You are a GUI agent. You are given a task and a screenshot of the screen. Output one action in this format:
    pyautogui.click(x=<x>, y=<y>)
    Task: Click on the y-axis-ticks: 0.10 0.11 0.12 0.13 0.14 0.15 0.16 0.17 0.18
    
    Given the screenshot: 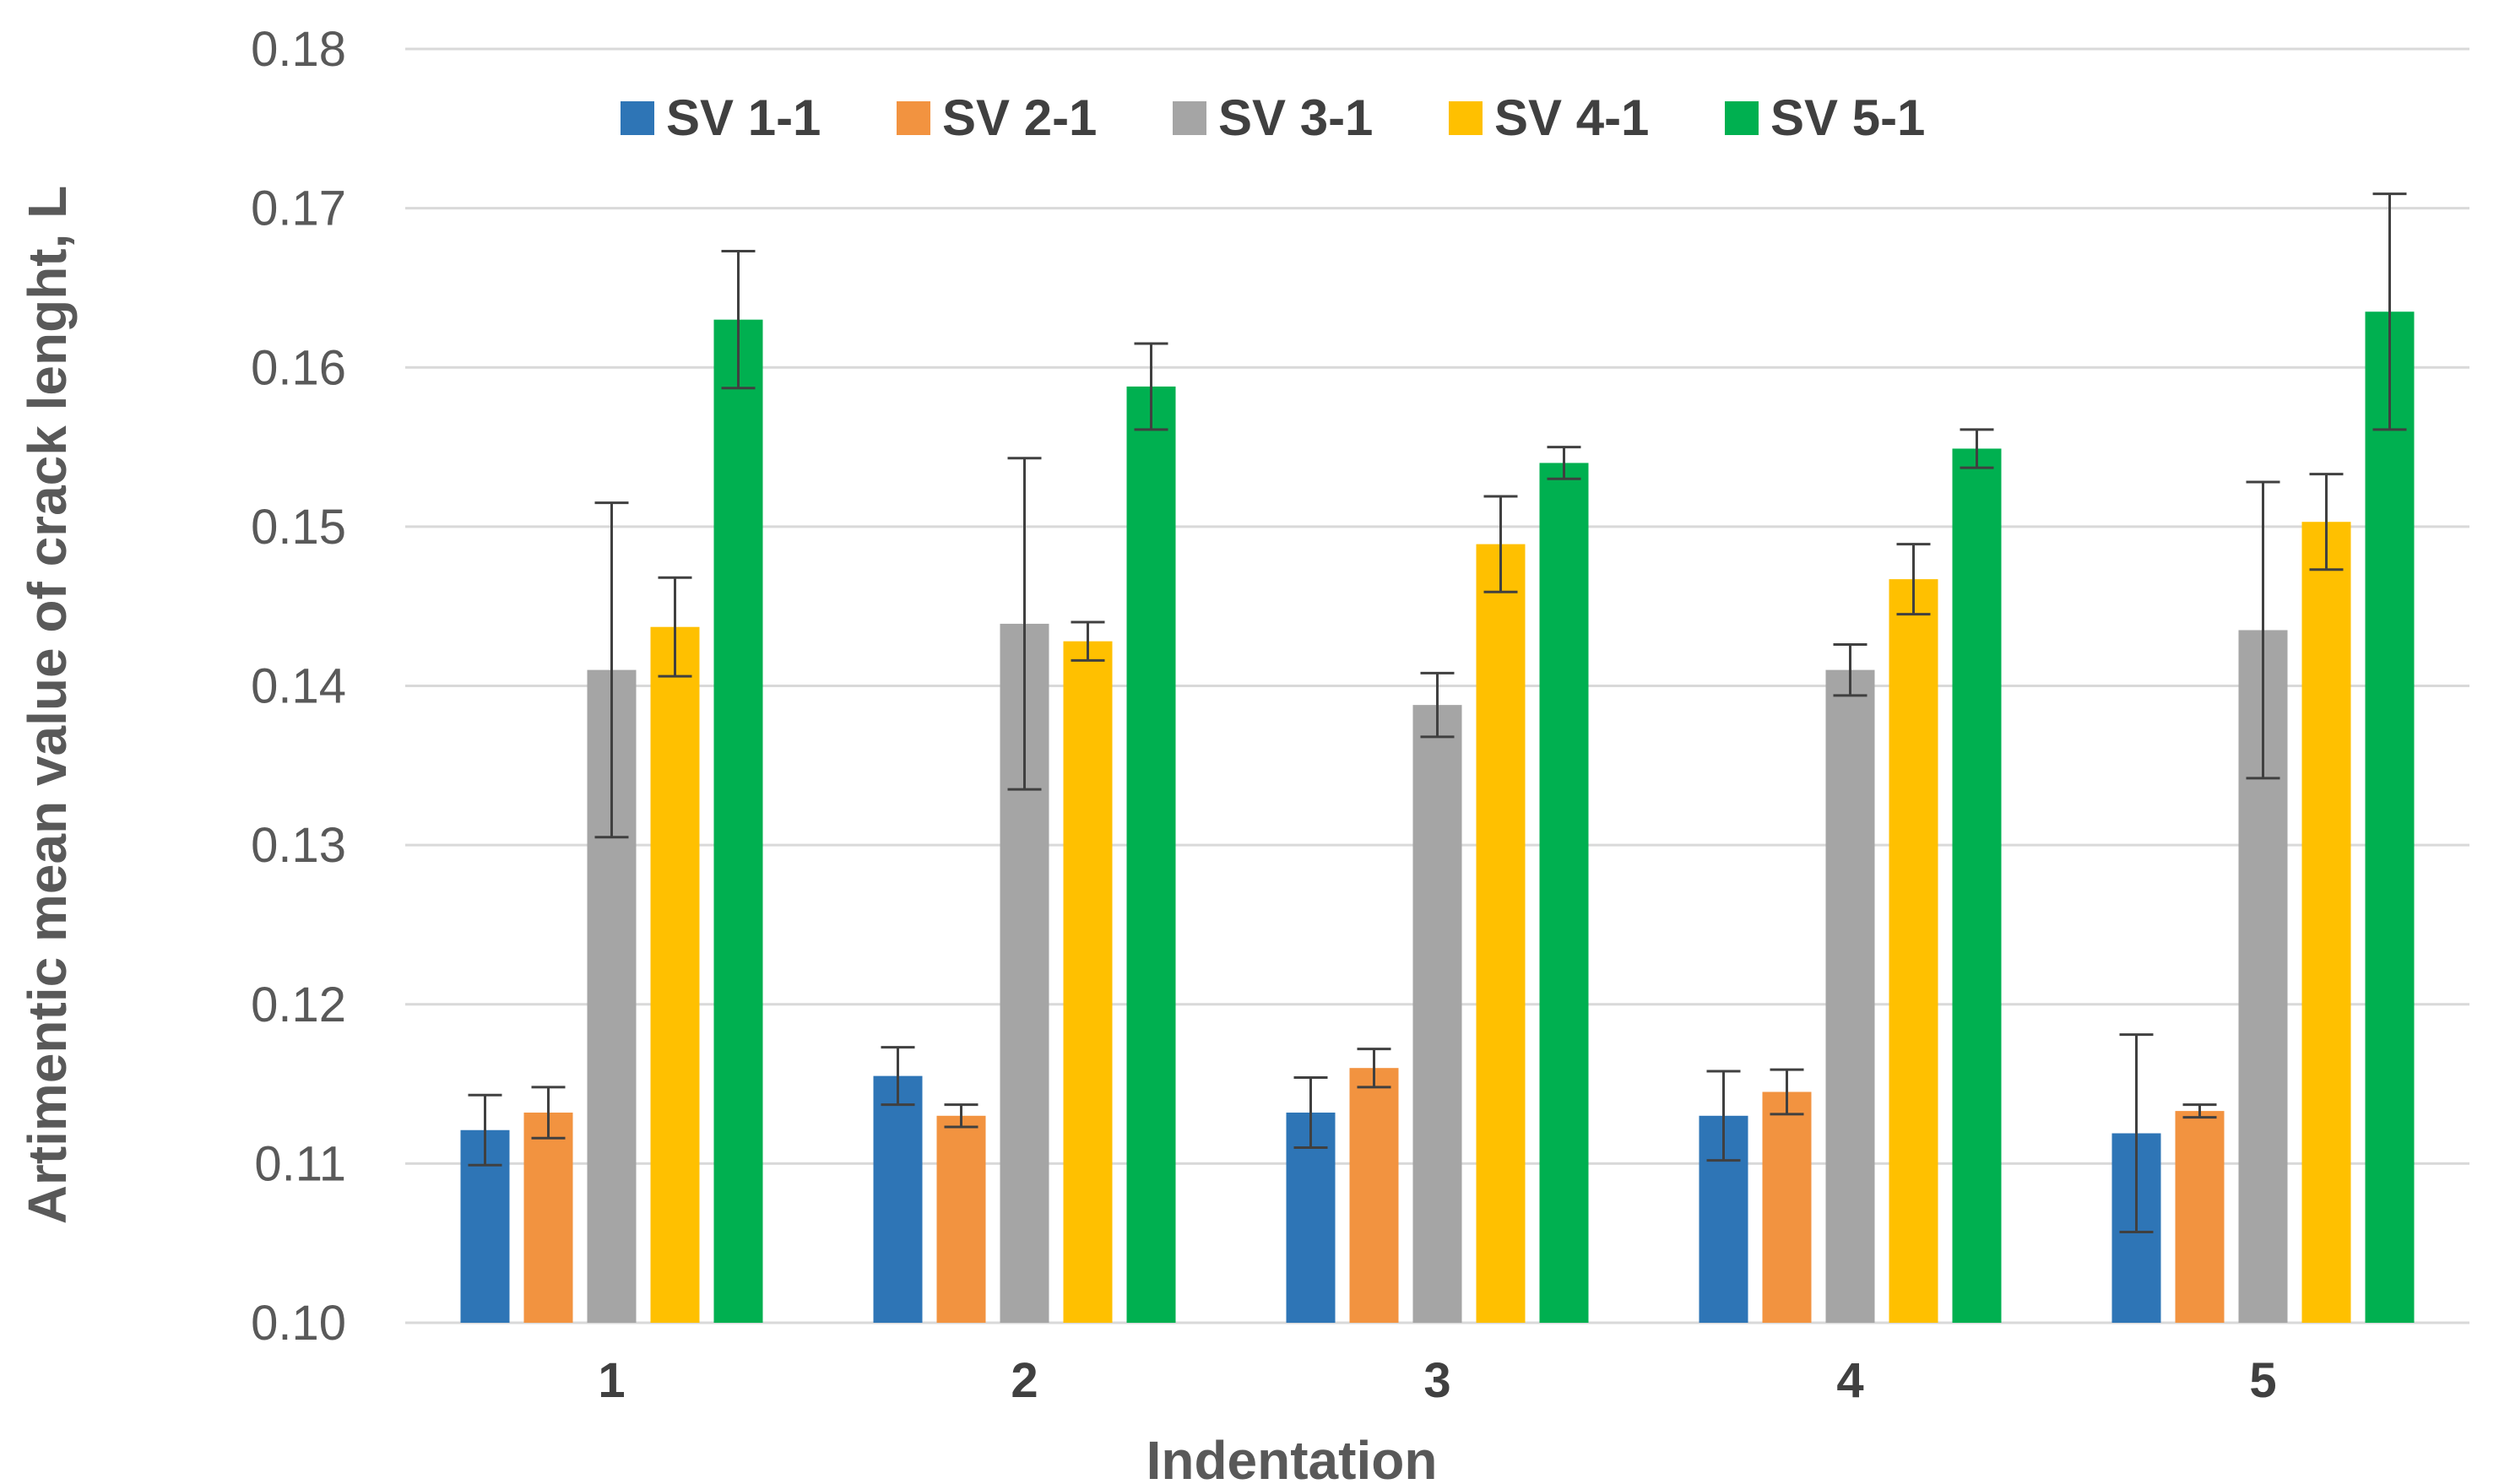 What is the action you would take?
    pyautogui.click(x=298, y=686)
    